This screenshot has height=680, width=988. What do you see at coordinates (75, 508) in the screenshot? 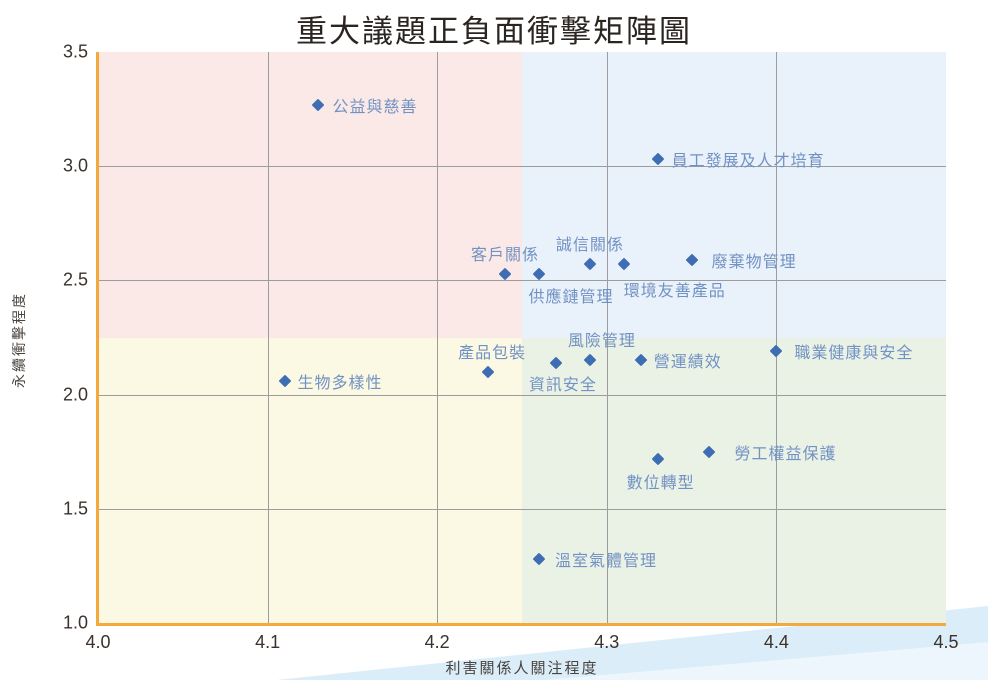
I see `y-tick-label: 1.5` at bounding box center [75, 508].